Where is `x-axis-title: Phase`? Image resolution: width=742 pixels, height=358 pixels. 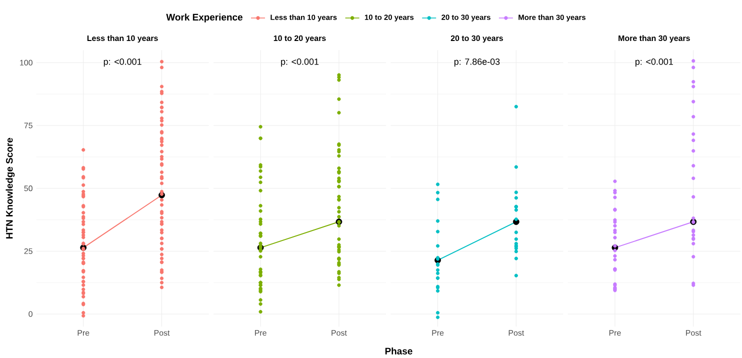
x-axis-title: Phase is located at coordinates (398, 351).